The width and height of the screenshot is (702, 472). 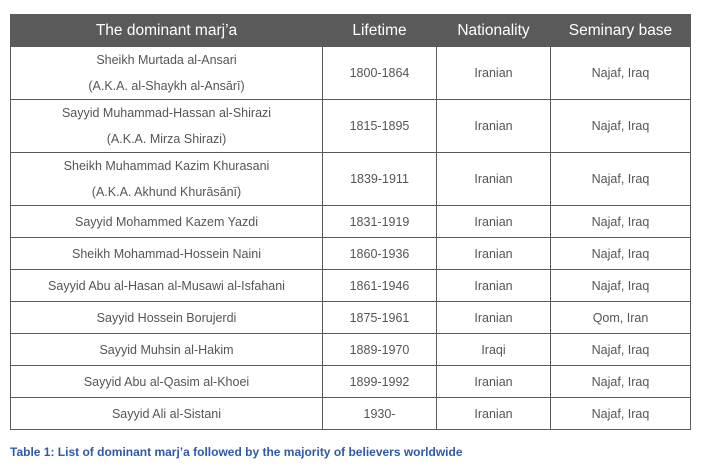 I want to click on marja-name: Sayyid Muhammad-Hassan al-Shirazi, so click(x=166, y=113).